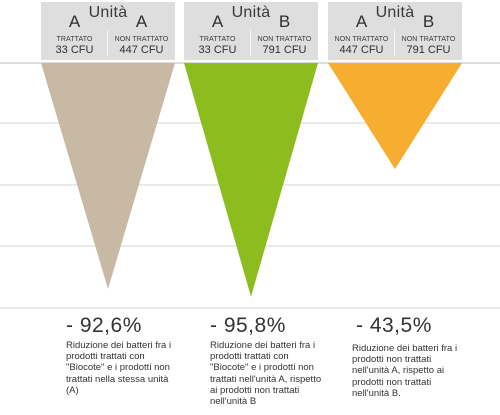 The image size is (500, 415). What do you see at coordinates (376, 393) in the screenshot?
I see `description-3-line: nell'unità B.` at bounding box center [376, 393].